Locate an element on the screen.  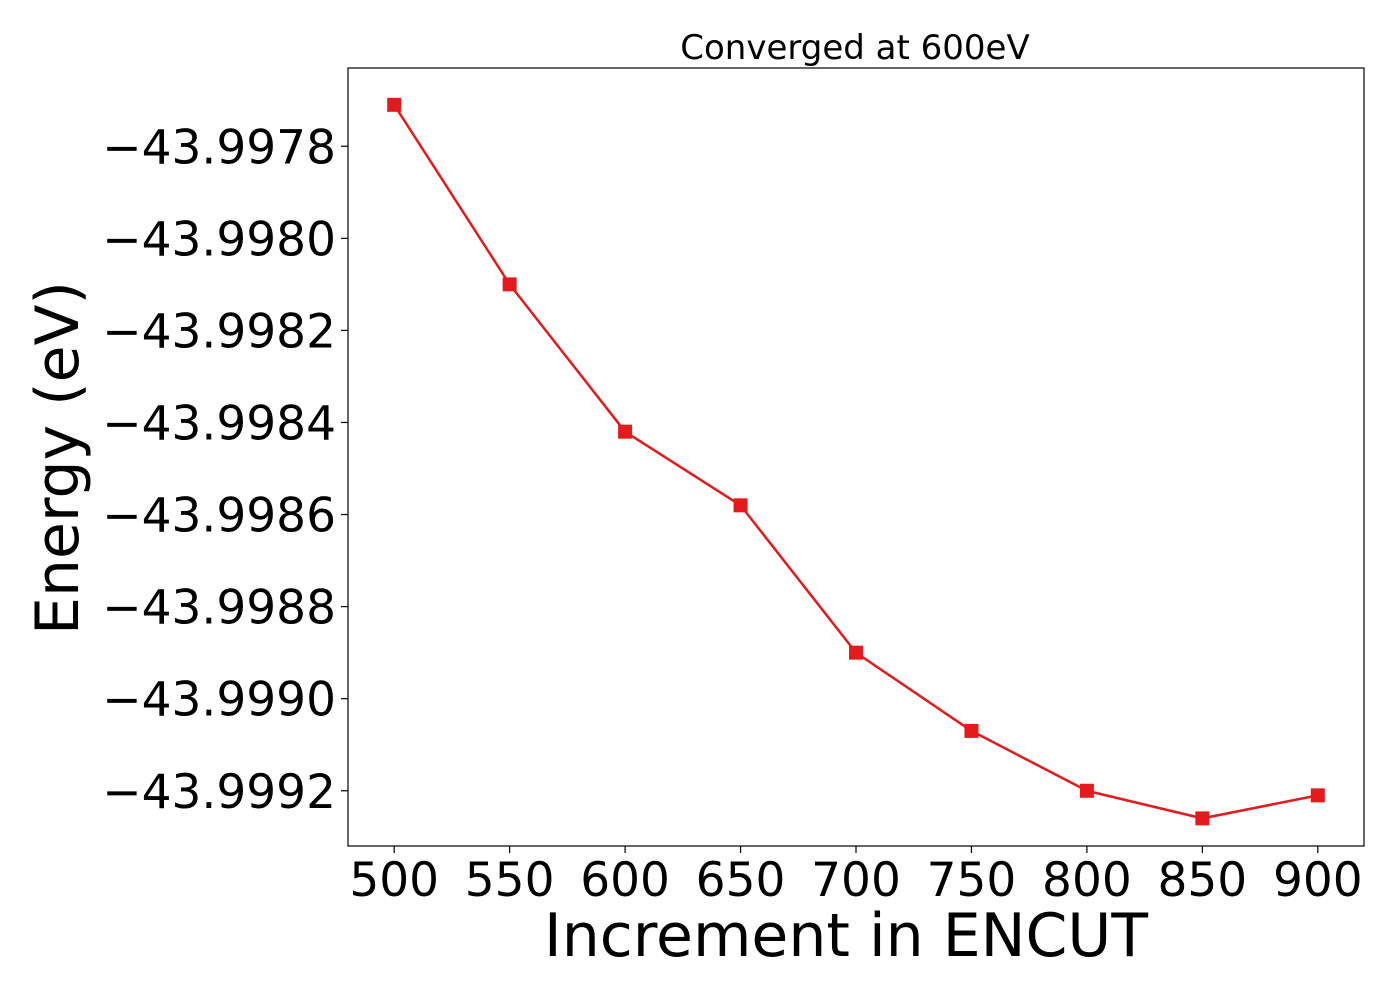
x-tick-label: 550 is located at coordinates (510, 880).